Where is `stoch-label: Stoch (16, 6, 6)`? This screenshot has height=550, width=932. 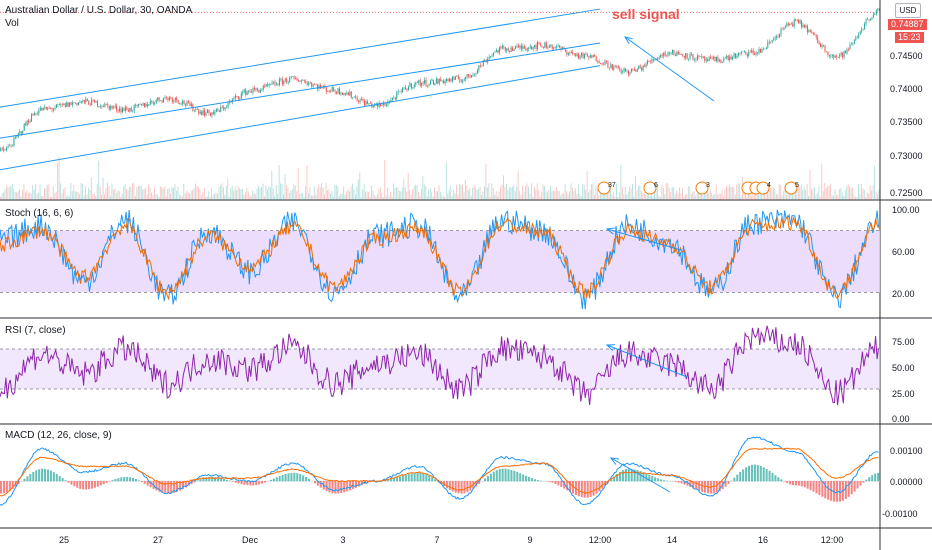 stoch-label: Stoch (16, 6, 6) is located at coordinates (39, 213).